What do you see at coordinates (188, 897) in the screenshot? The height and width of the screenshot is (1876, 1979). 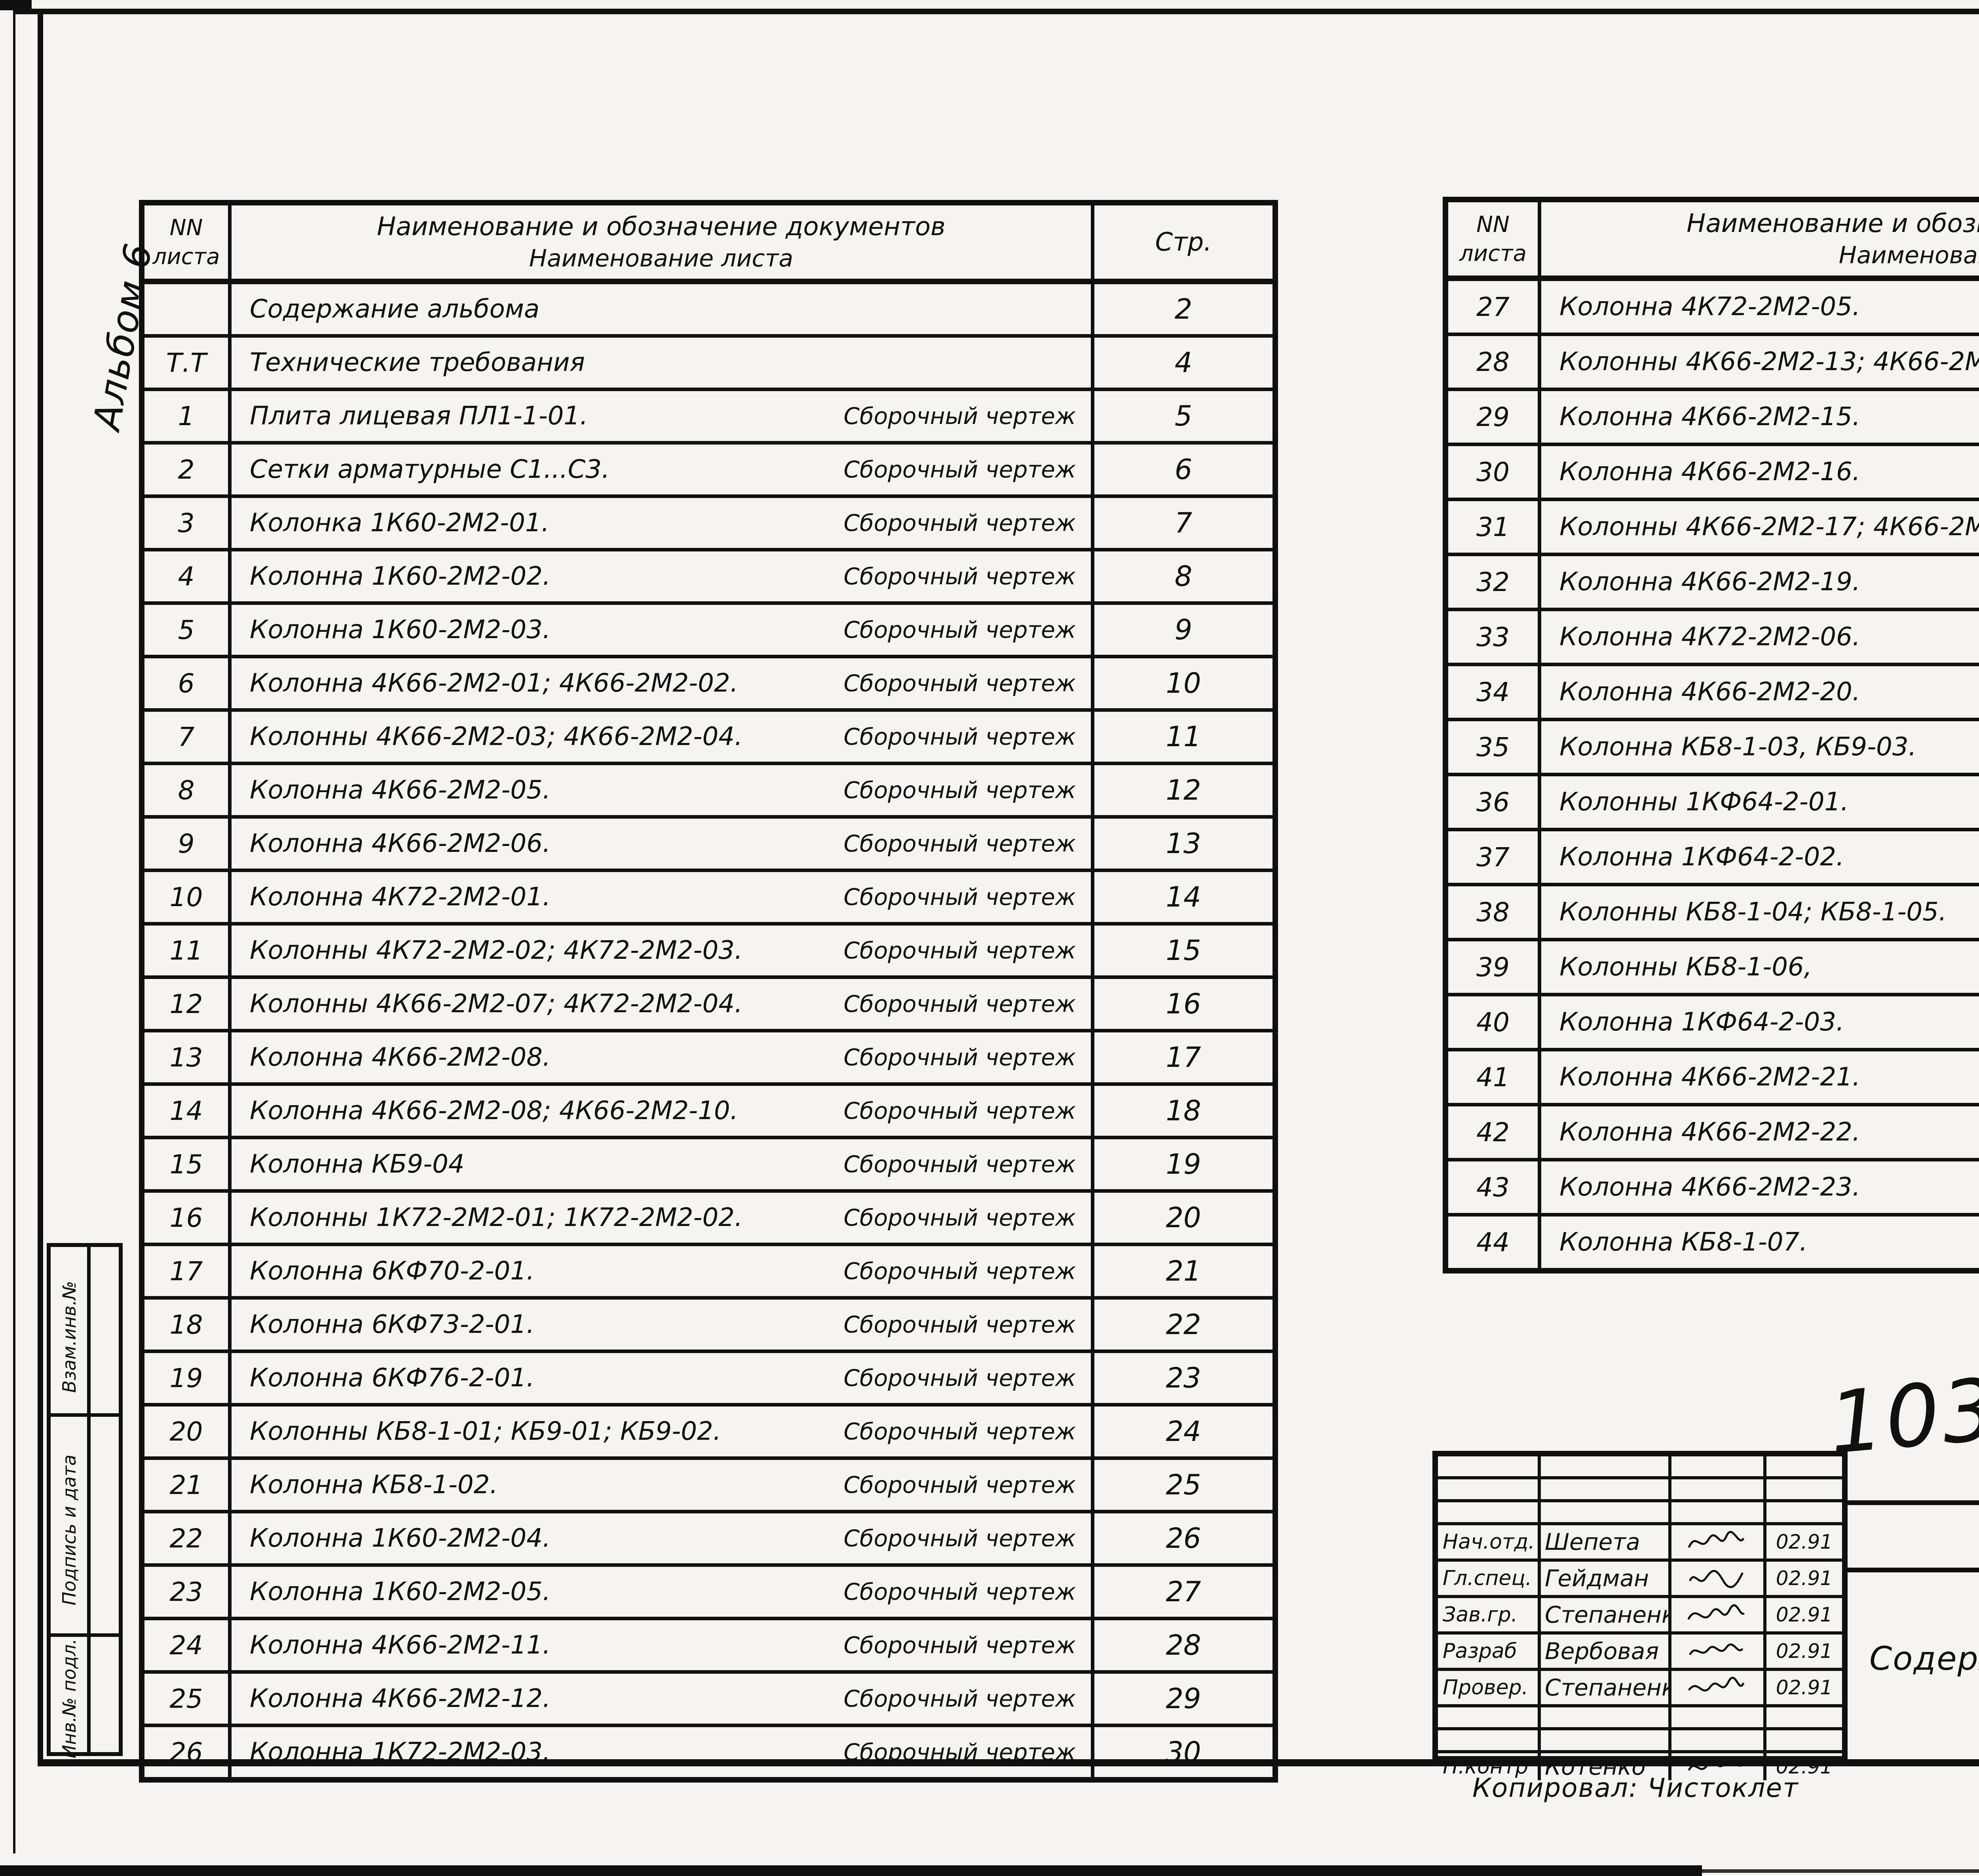 I see `row-number: 10` at bounding box center [188, 897].